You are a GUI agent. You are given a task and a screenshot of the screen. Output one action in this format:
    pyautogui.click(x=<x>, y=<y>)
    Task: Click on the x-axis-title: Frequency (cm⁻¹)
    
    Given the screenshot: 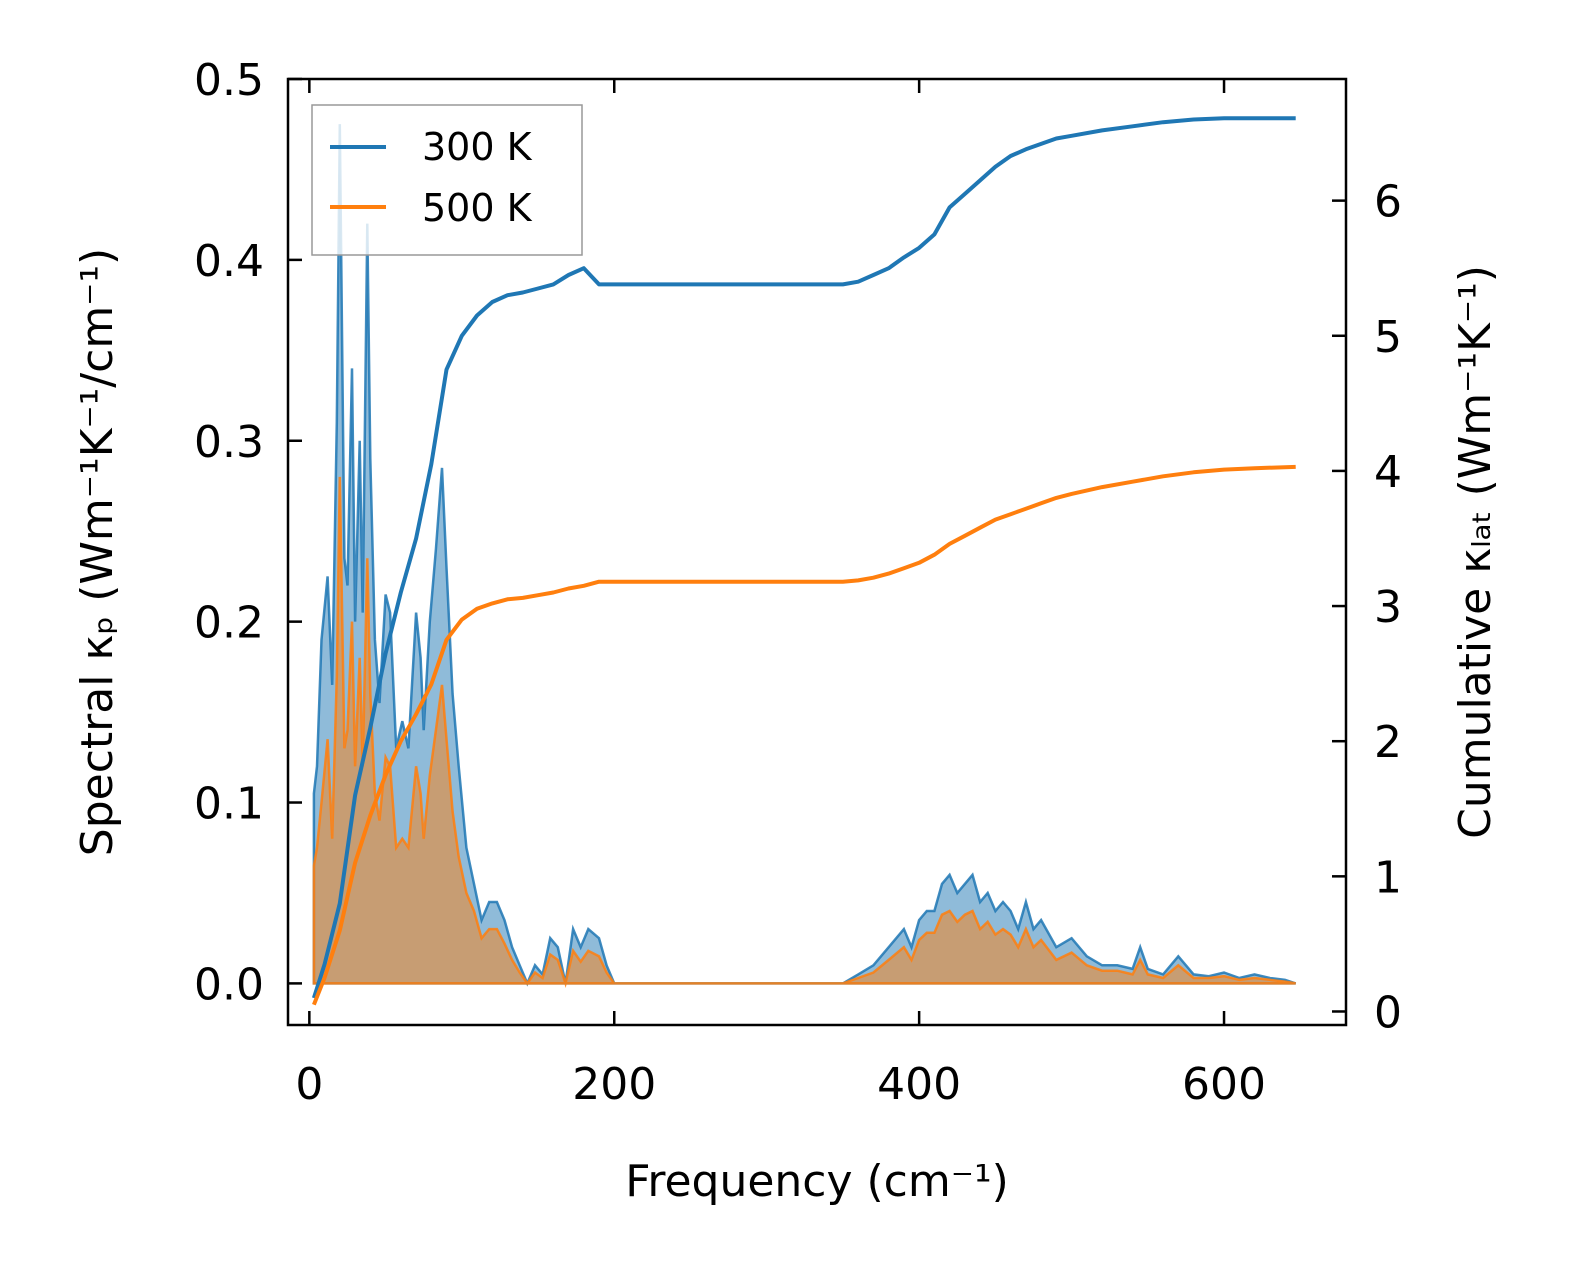 What is the action you would take?
    pyautogui.click(x=817, y=1181)
    